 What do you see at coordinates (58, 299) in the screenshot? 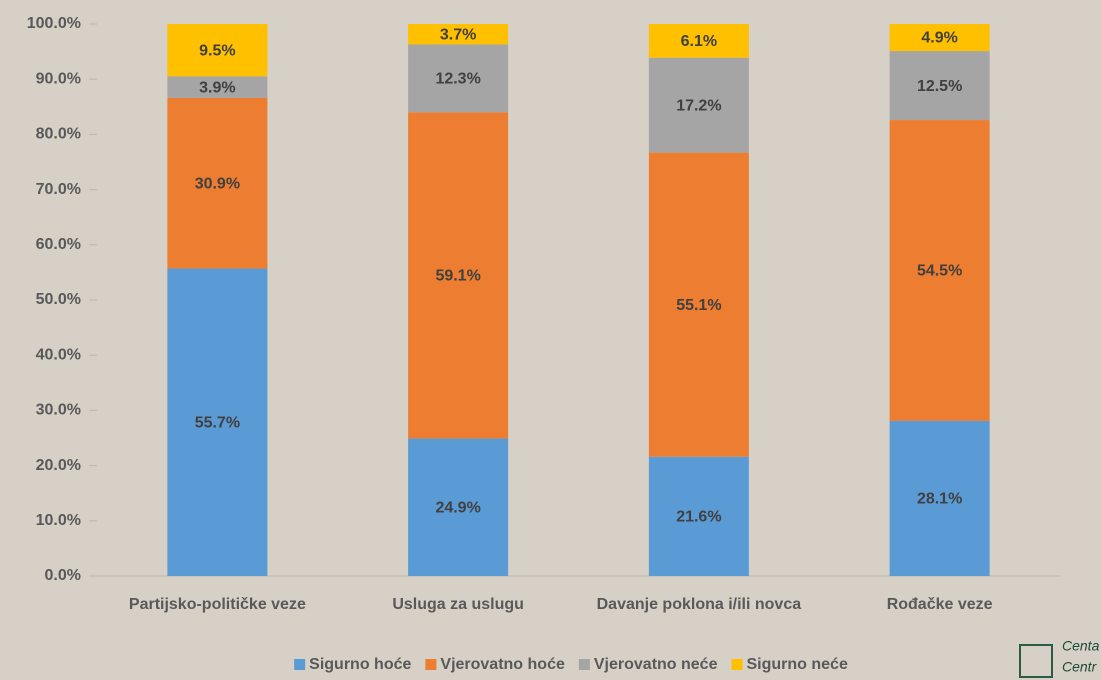
I see `y-tick-label: 50.0%` at bounding box center [58, 299].